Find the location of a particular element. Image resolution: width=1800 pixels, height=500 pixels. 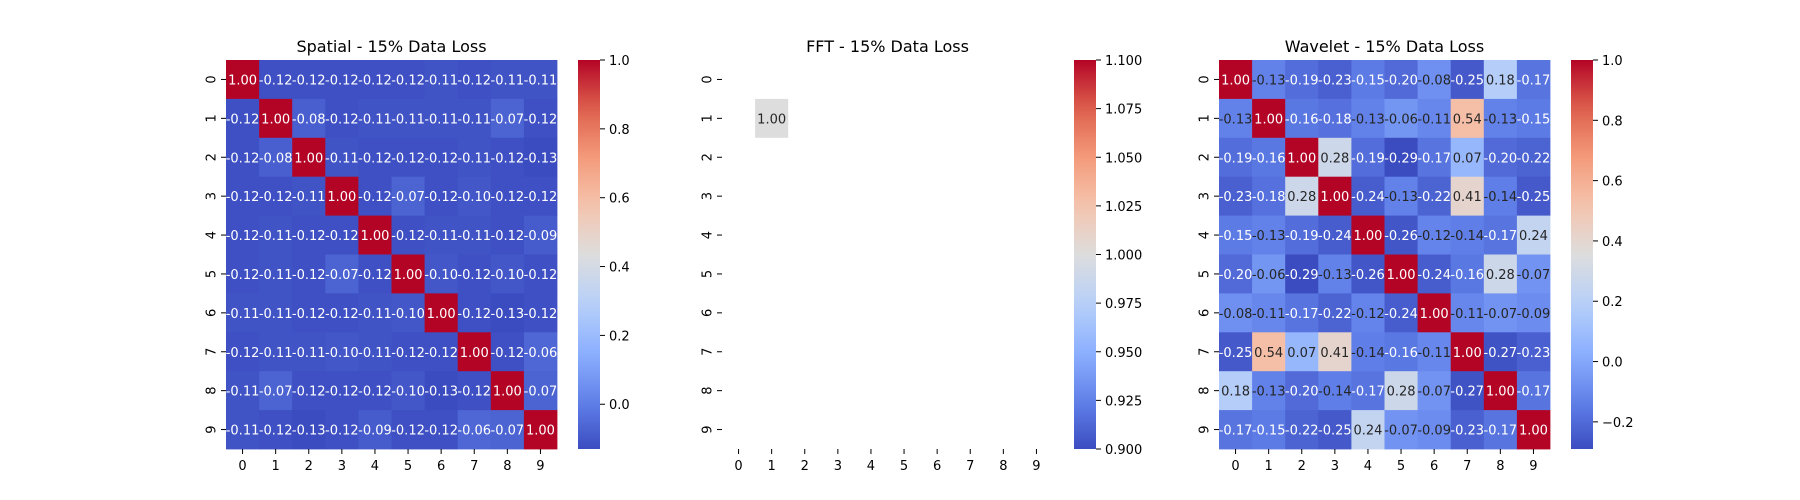

x-tick-label: 3 is located at coordinates (342, 466).